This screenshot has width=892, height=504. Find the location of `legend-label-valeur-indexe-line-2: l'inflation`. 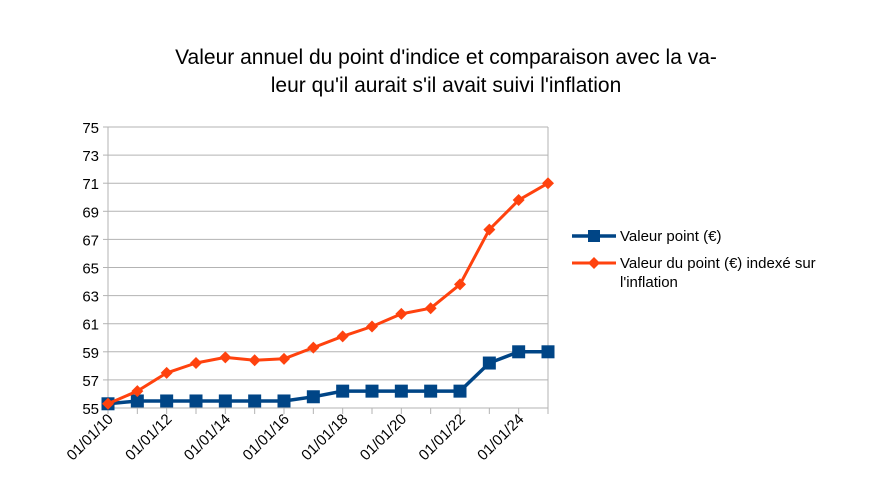

legend-label-valeur-indexe-line-2: l'inflation is located at coordinates (649, 282).